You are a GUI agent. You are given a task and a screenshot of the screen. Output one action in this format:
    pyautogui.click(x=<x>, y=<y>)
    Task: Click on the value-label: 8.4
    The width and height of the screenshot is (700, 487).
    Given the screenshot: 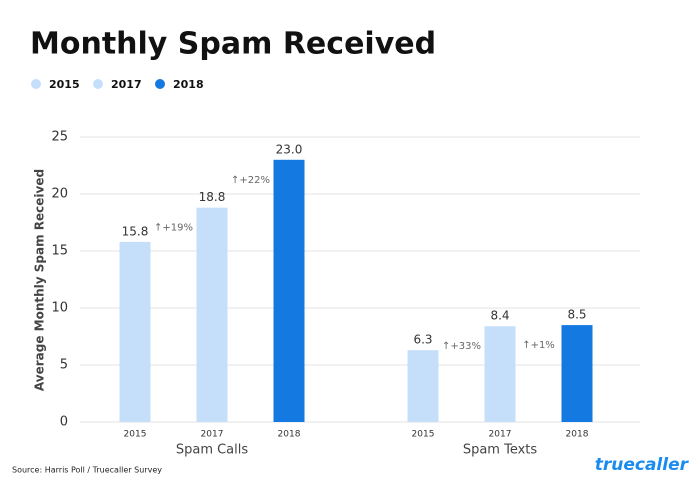 What is the action you would take?
    pyautogui.click(x=499, y=316)
    